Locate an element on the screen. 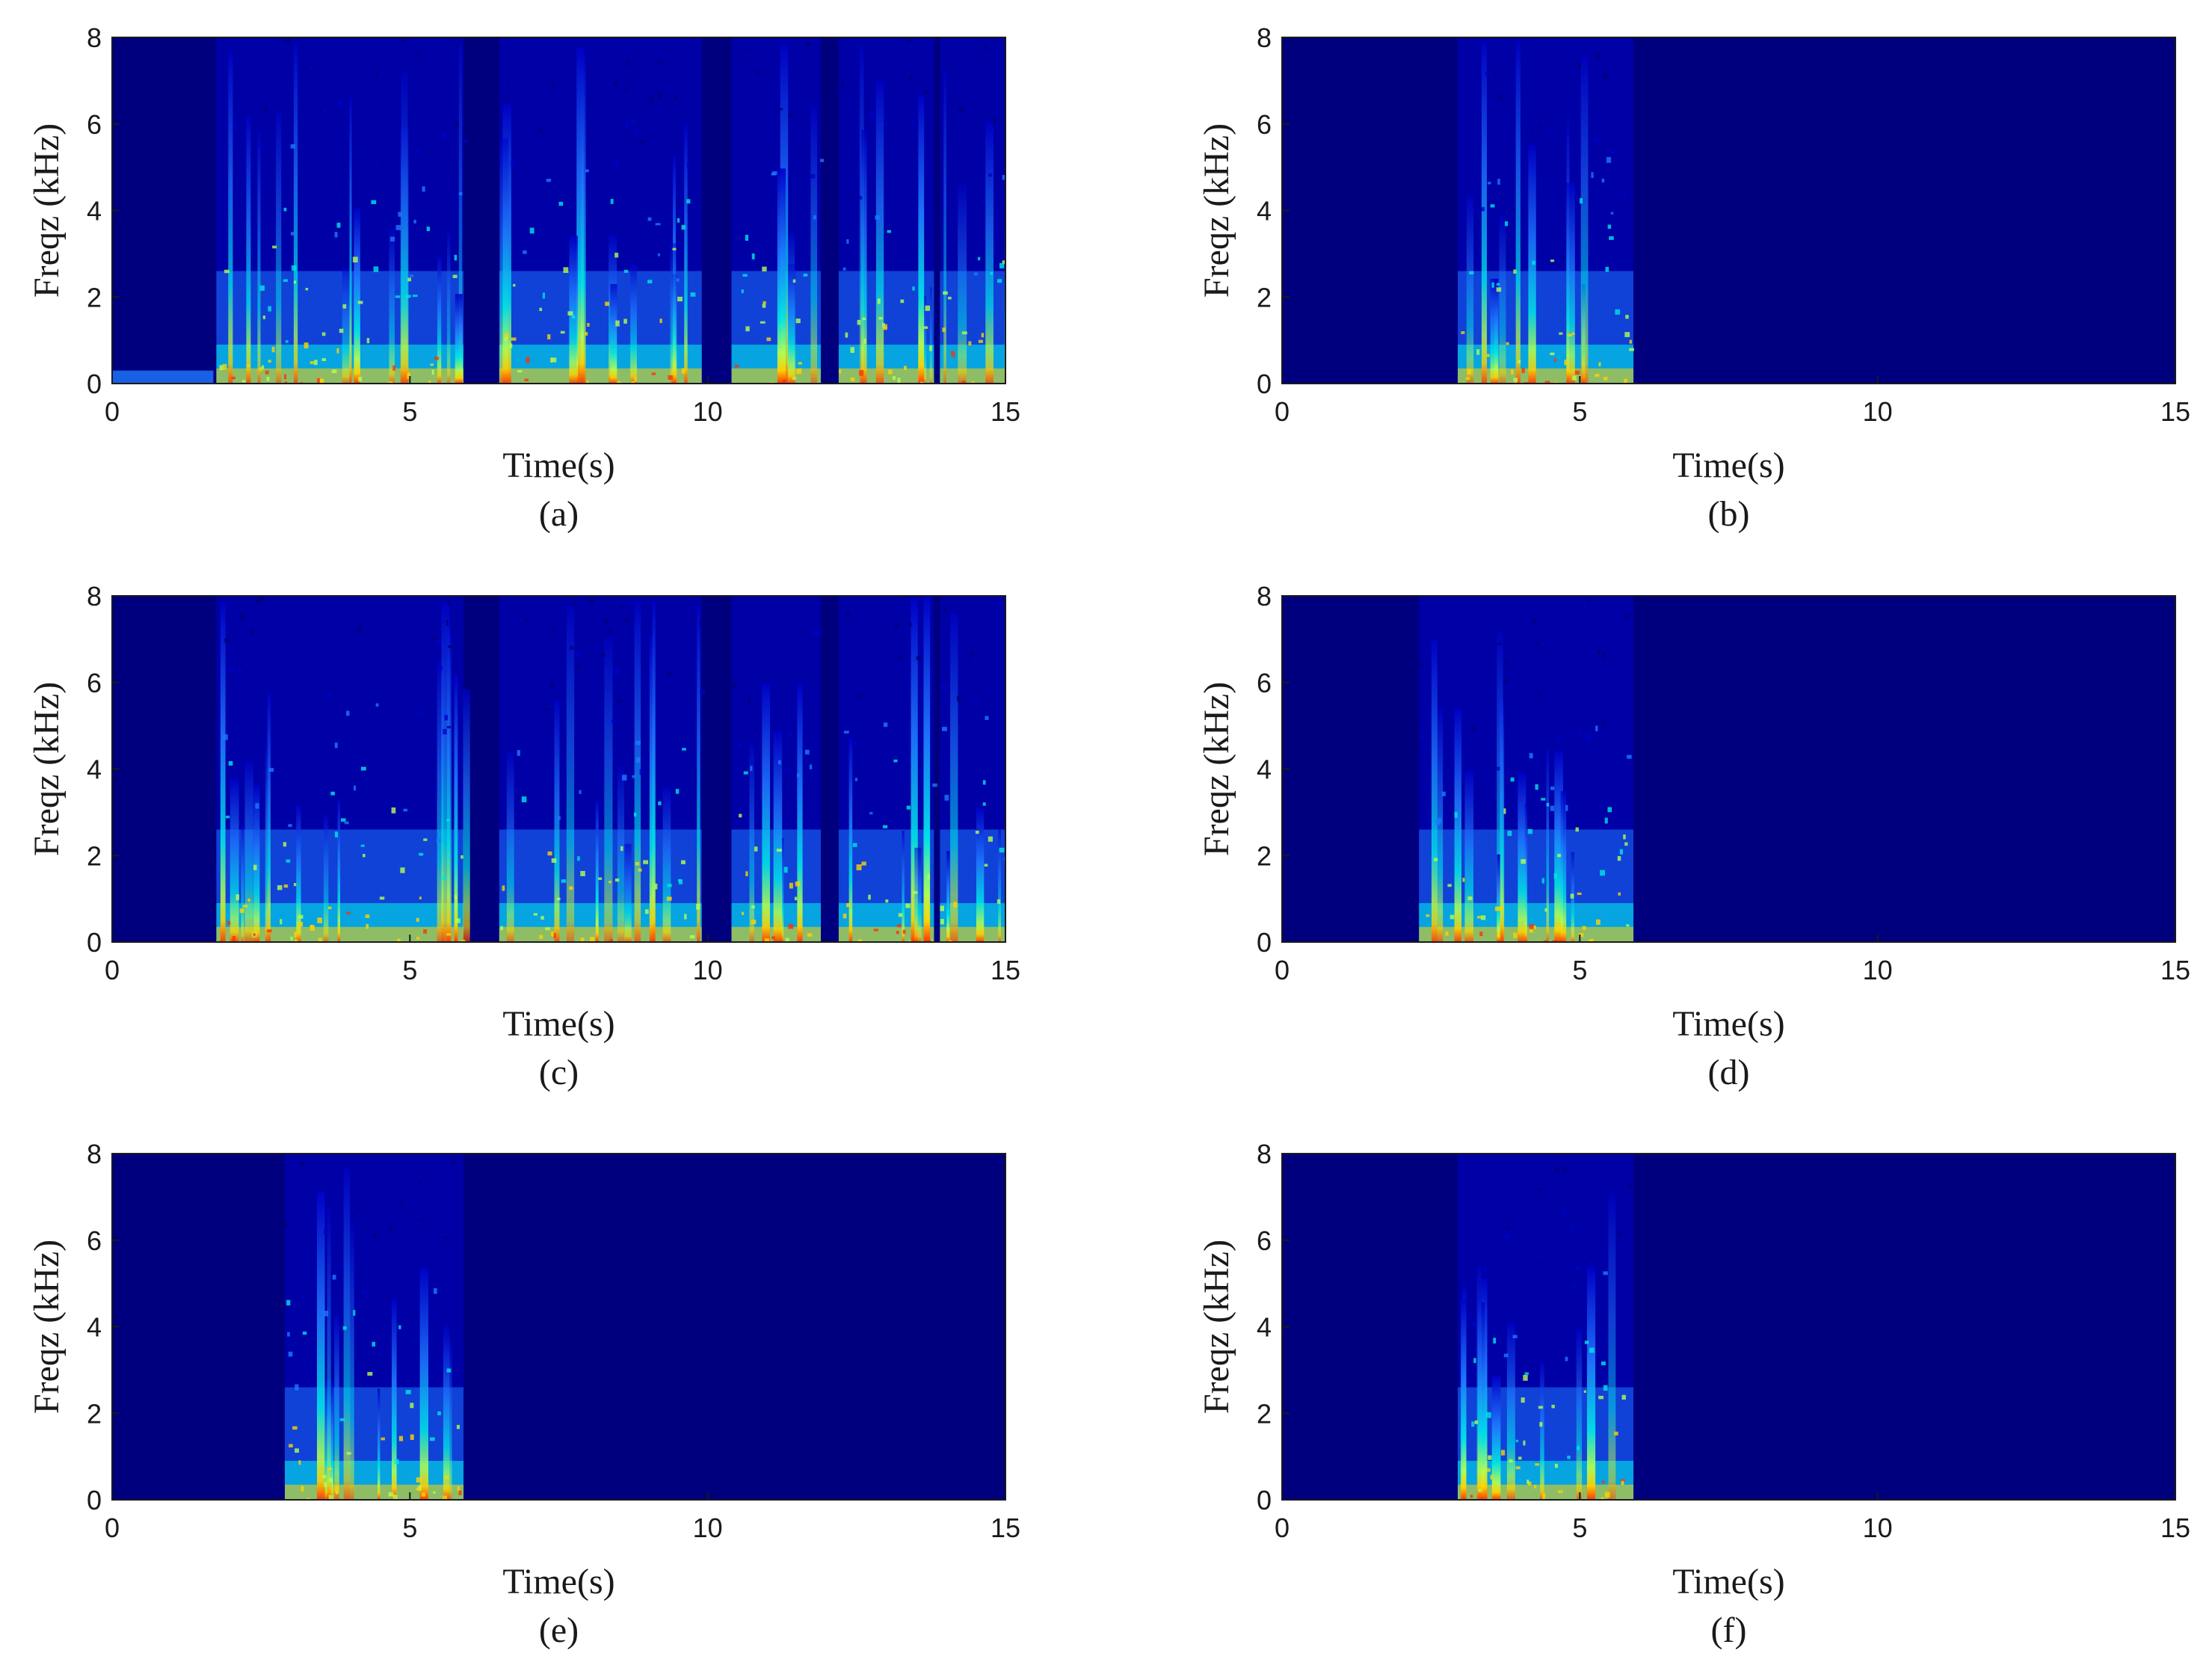  y-tick-label: 2 is located at coordinates (1264, 298).